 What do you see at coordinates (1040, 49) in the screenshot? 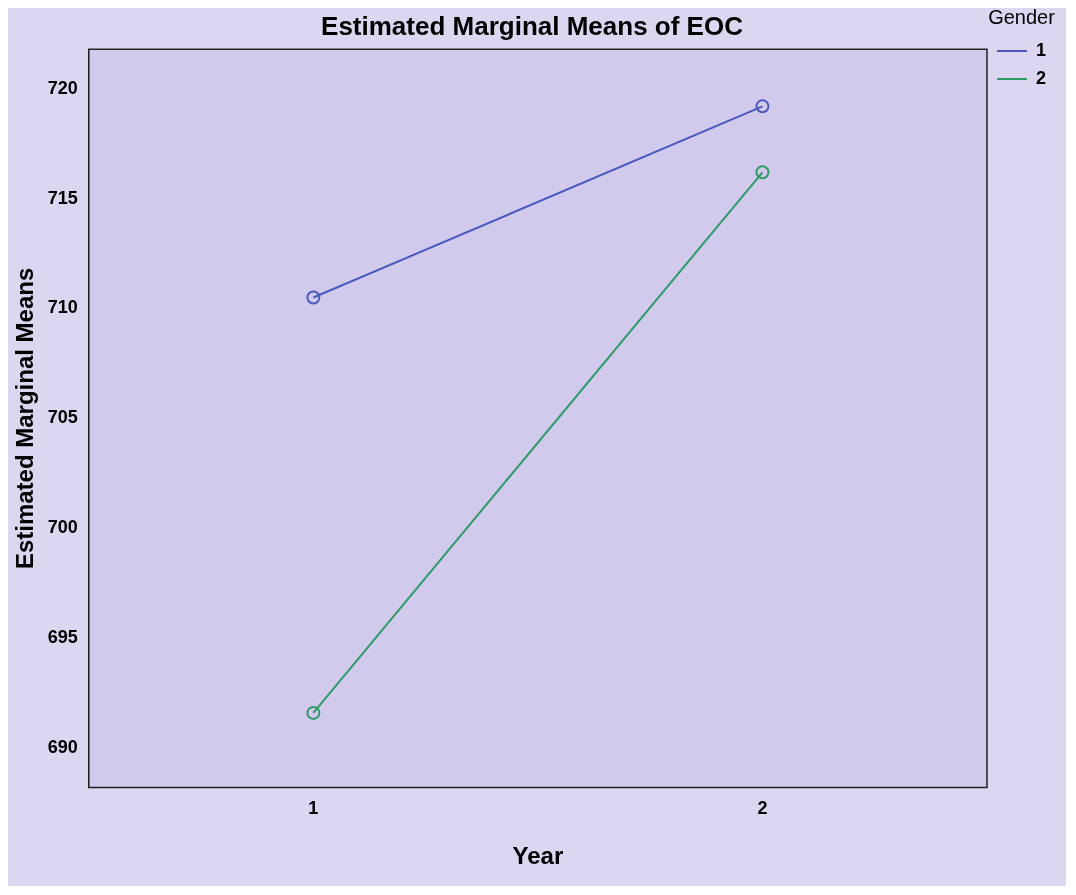
I see `legend-label: 1` at bounding box center [1040, 49].